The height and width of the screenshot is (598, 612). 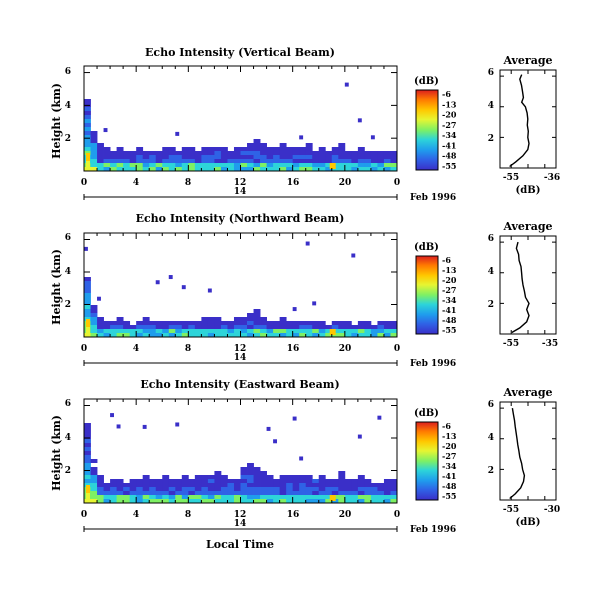 I want to click on profile-line, so click(x=520, y=287).